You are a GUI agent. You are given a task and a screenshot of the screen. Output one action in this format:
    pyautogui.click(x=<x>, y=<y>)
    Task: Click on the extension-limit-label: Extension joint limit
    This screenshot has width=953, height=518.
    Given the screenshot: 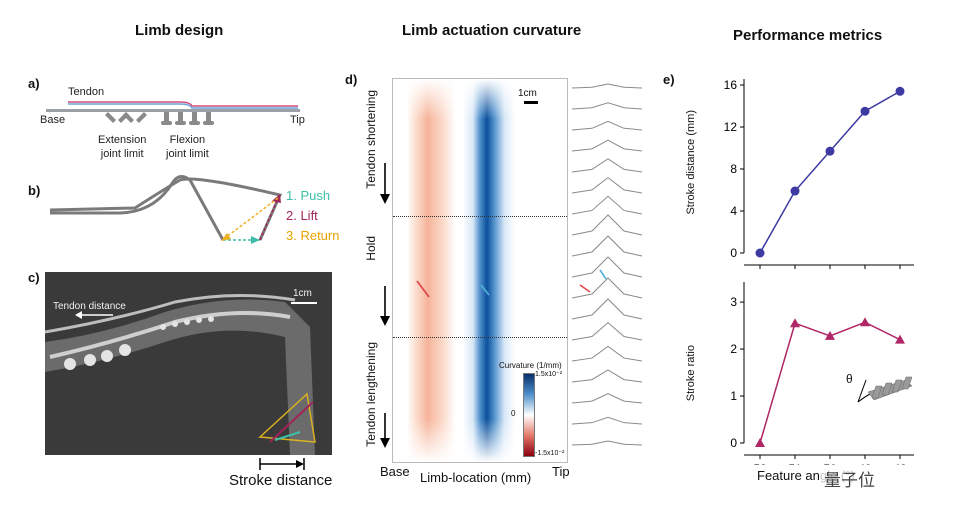 What is the action you would take?
    pyautogui.click(x=122, y=147)
    